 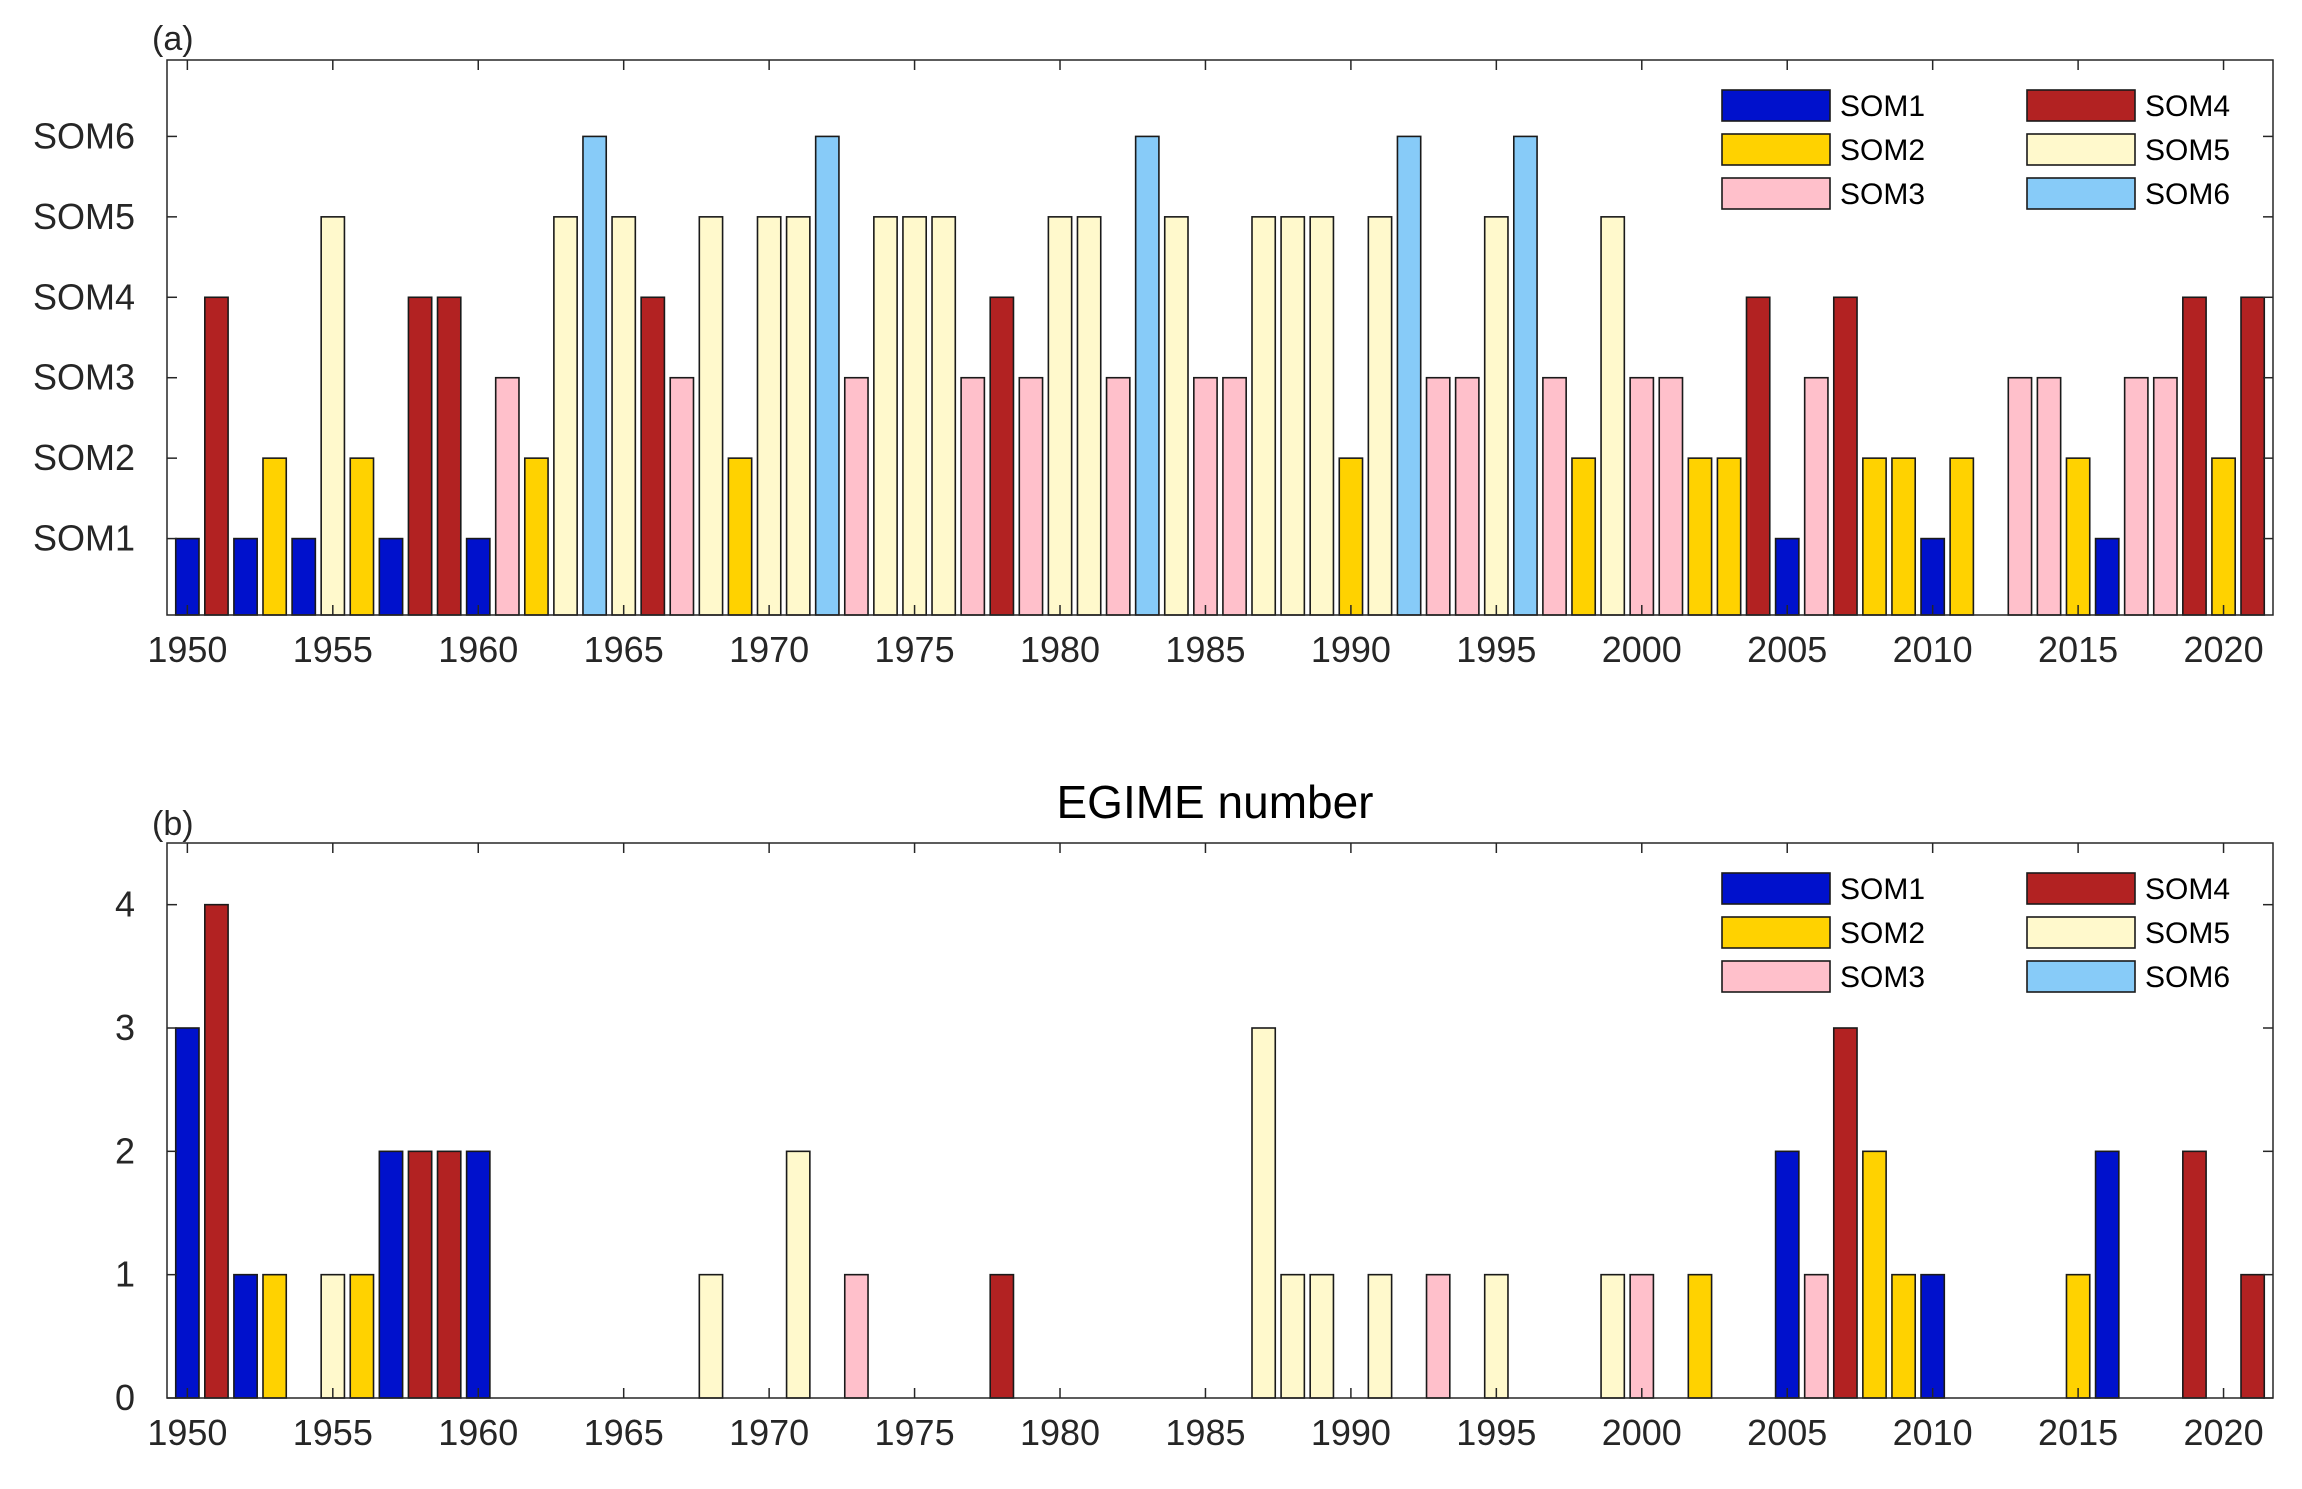 I want to click on bar-2002, so click(x=1700, y=536).